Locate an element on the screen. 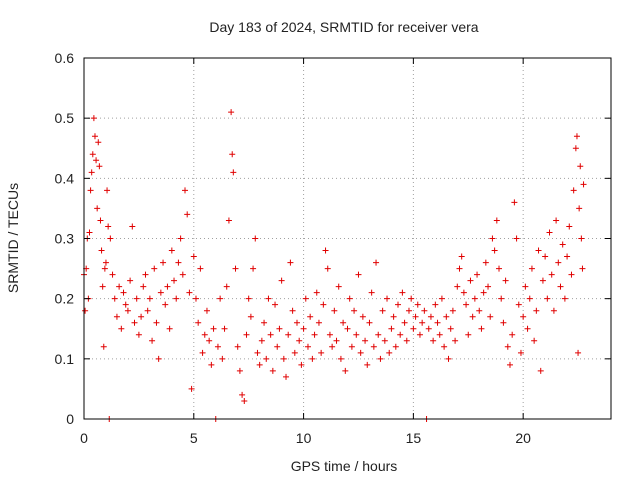 Image resolution: width=640 pixels, height=480 pixels. x-tick-label: 15 is located at coordinates (414, 438).